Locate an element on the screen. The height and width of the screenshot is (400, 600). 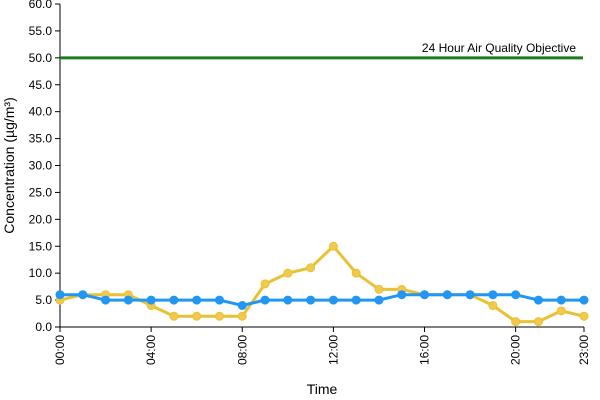
y-tick-label: 0.0 is located at coordinates (43, 327).